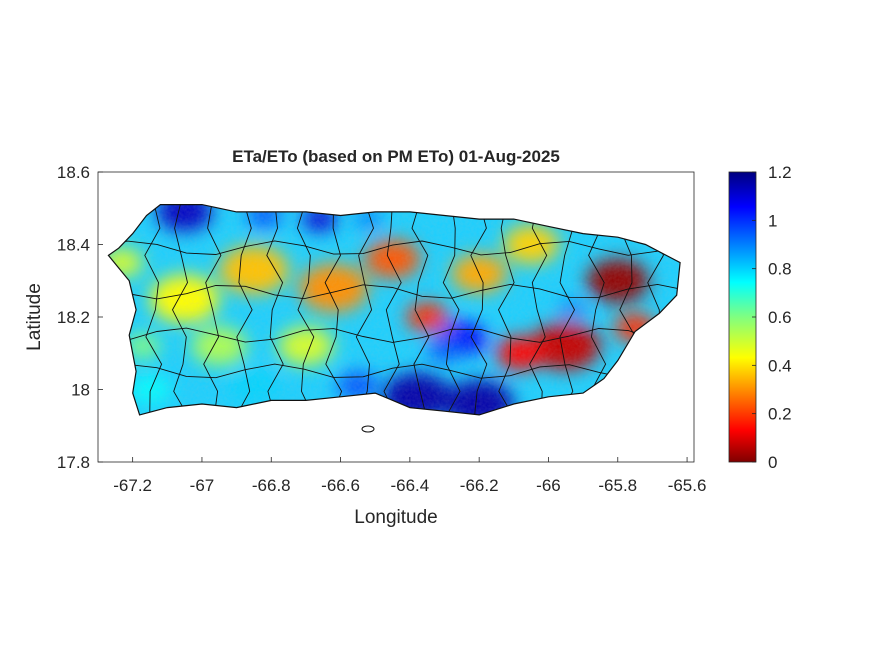 The image size is (875, 656). What do you see at coordinates (772, 220) in the screenshot?
I see `colorbar-tick-label: 1` at bounding box center [772, 220].